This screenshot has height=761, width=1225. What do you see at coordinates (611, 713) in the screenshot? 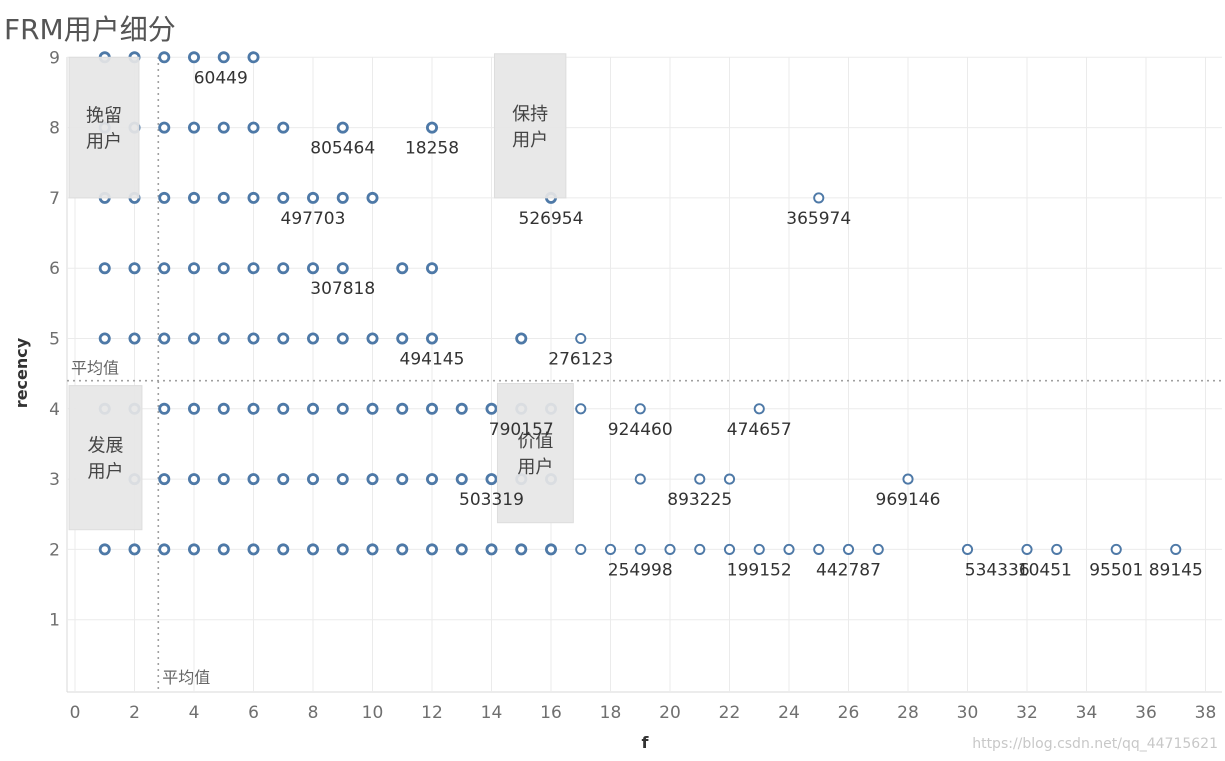
I see `x-tick-label: 18` at bounding box center [611, 713].